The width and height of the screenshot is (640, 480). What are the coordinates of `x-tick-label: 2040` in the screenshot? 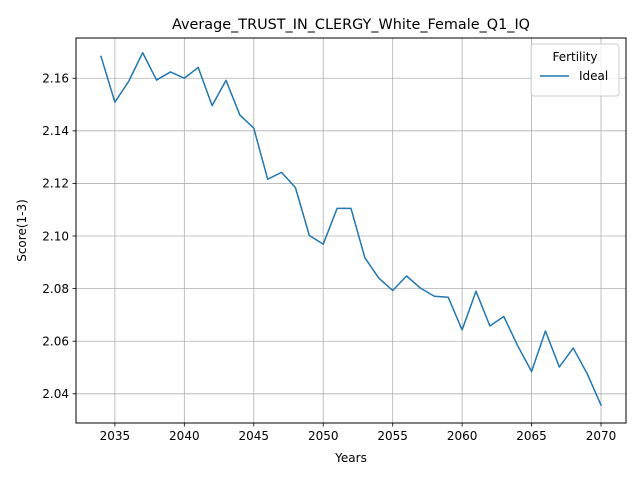 It's located at (184, 436).